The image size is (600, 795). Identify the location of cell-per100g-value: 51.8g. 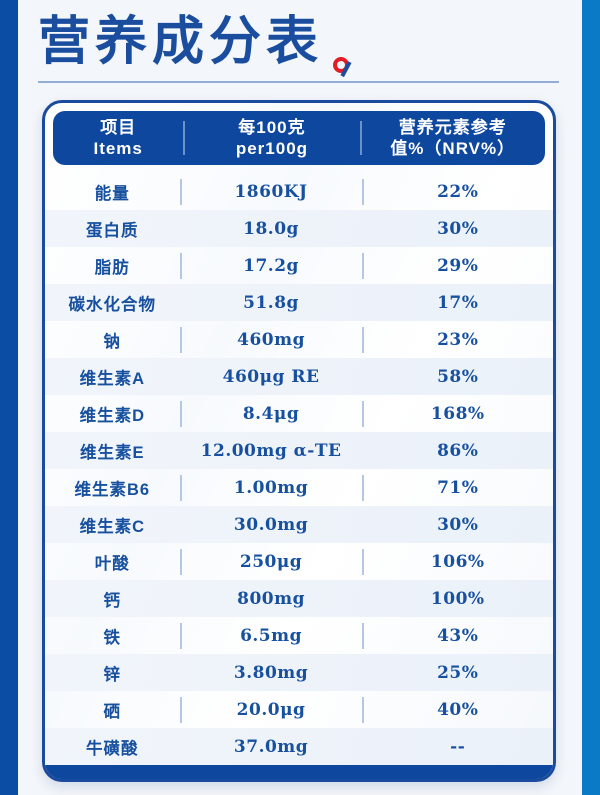
(271, 302).